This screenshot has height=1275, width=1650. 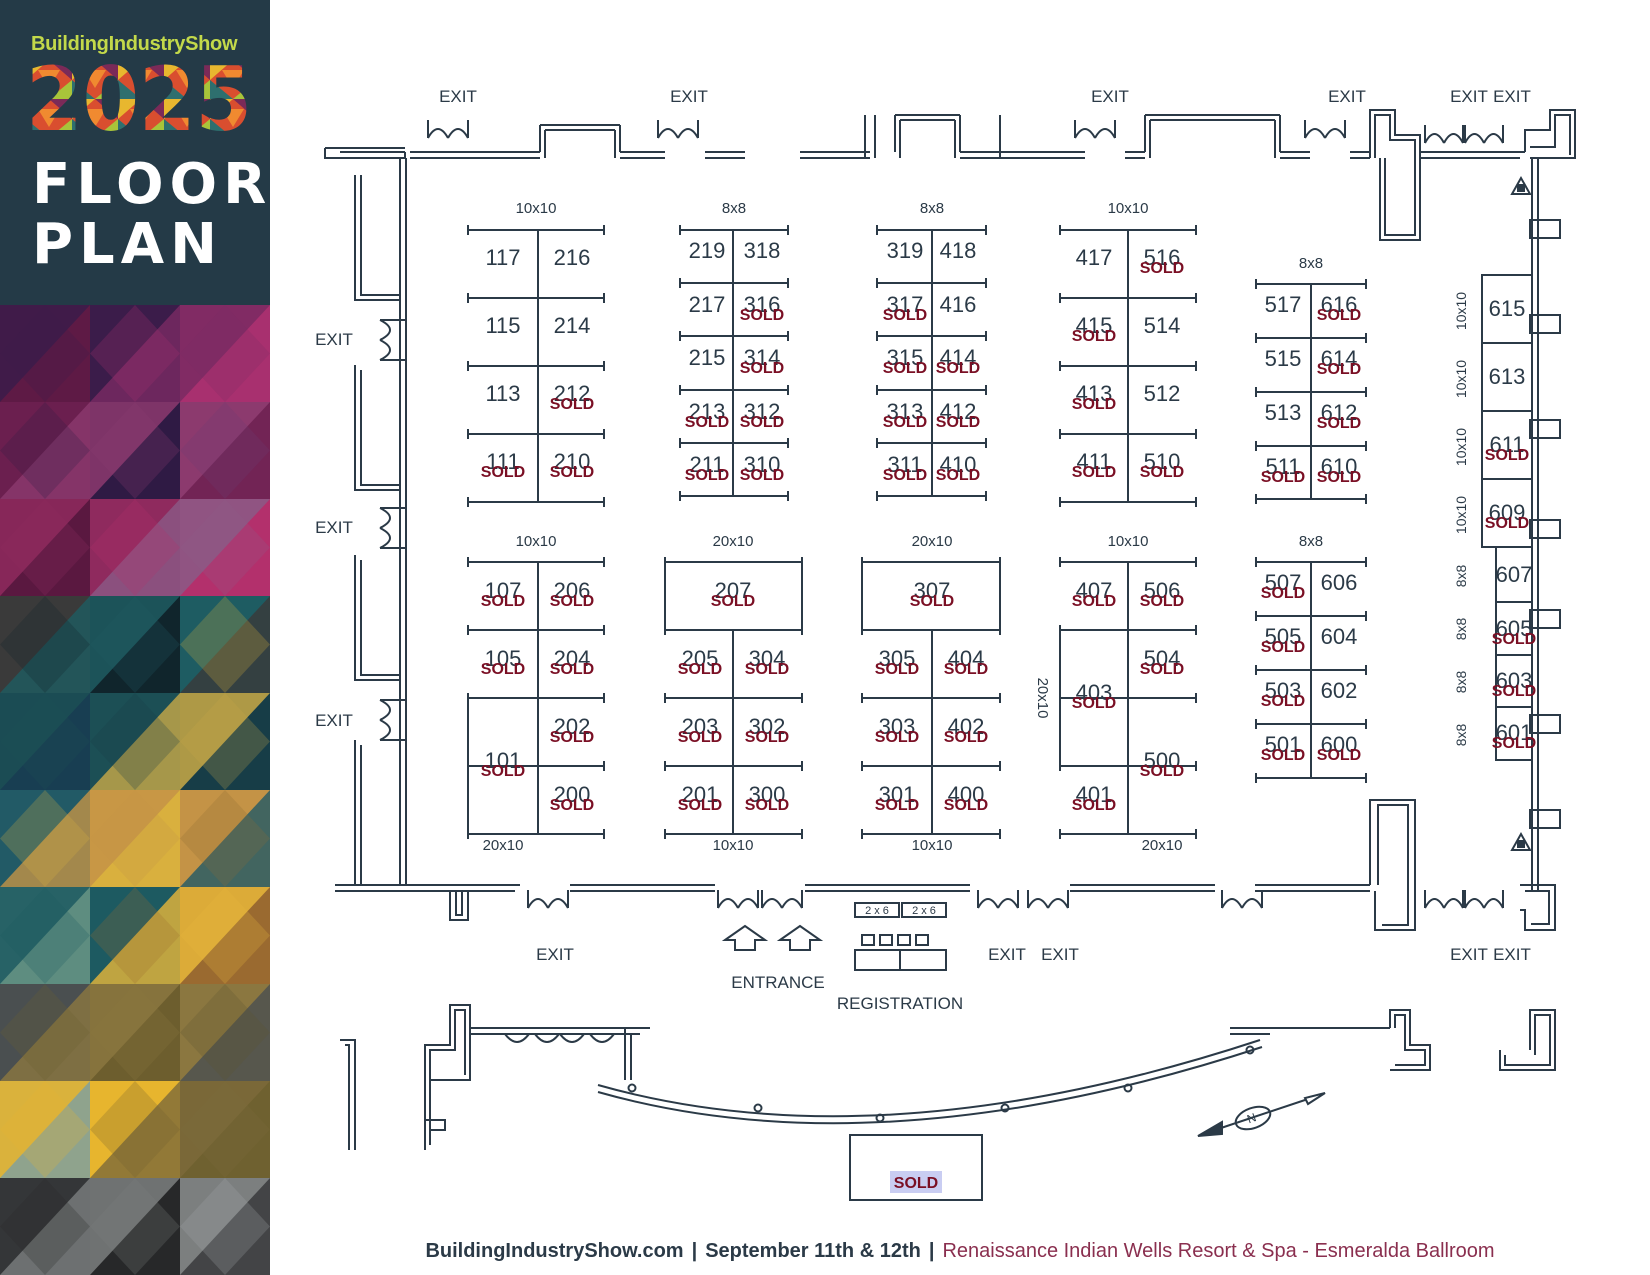 I want to click on booth-number-317: 317, so click(x=905, y=304).